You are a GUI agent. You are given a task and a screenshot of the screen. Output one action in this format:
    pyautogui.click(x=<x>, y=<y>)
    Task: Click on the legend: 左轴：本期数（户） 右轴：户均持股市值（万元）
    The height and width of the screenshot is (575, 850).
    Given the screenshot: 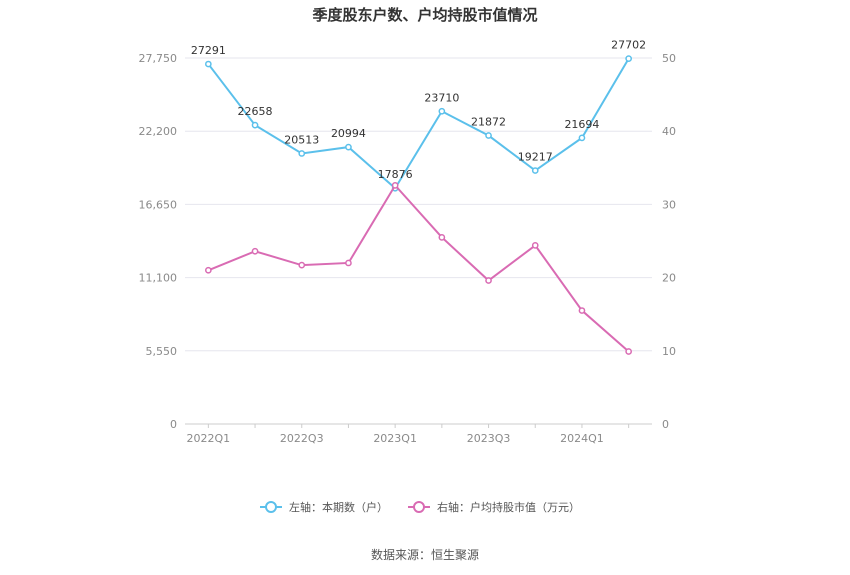 What is the action you would take?
    pyautogui.click(x=420, y=507)
    